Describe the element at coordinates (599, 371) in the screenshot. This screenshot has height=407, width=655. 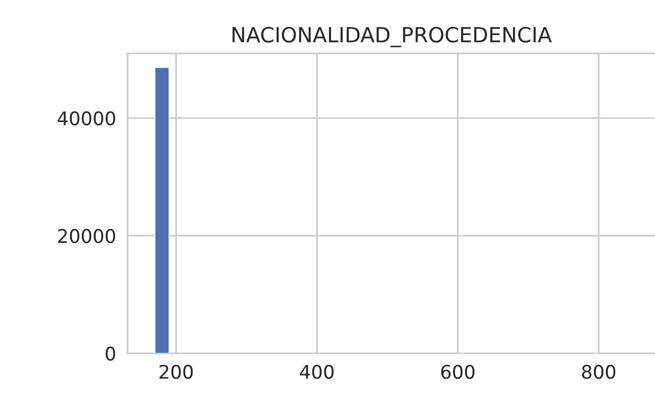
I see `x-tick-label: 800` at that location.